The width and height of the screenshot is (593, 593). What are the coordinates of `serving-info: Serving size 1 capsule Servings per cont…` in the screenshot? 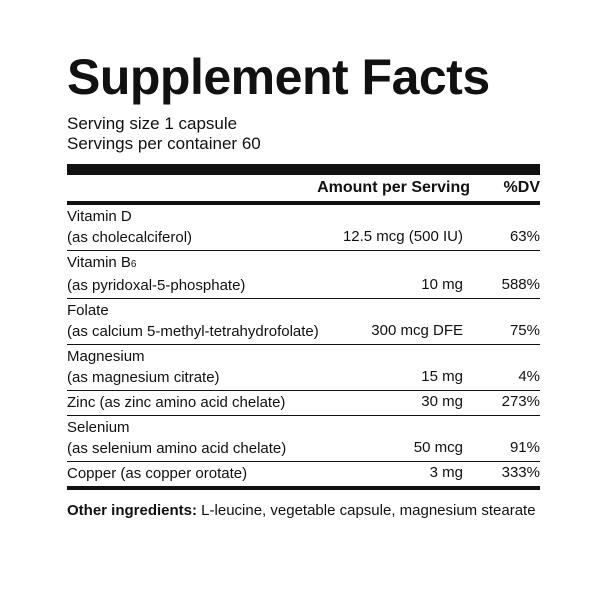 It's located at (303, 134).